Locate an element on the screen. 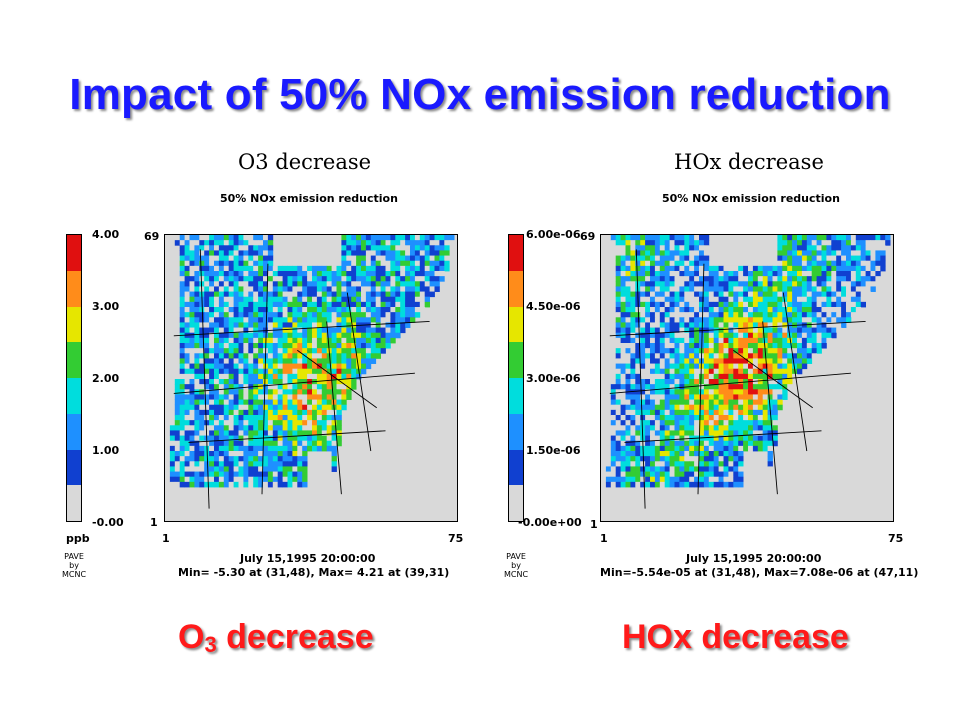 Image resolution: width=960 pixels, height=720 pixels. y-axis-min: 1 is located at coordinates (154, 522).